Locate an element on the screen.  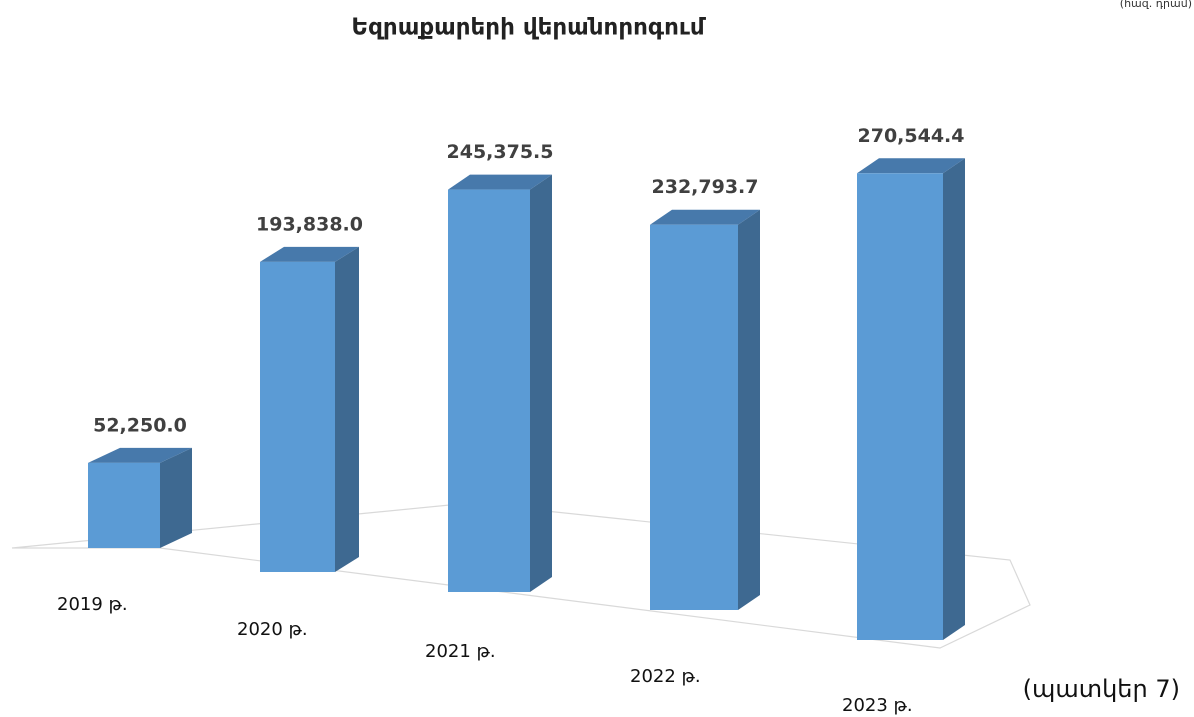
value-label: 193,838.0 is located at coordinates (309, 224).